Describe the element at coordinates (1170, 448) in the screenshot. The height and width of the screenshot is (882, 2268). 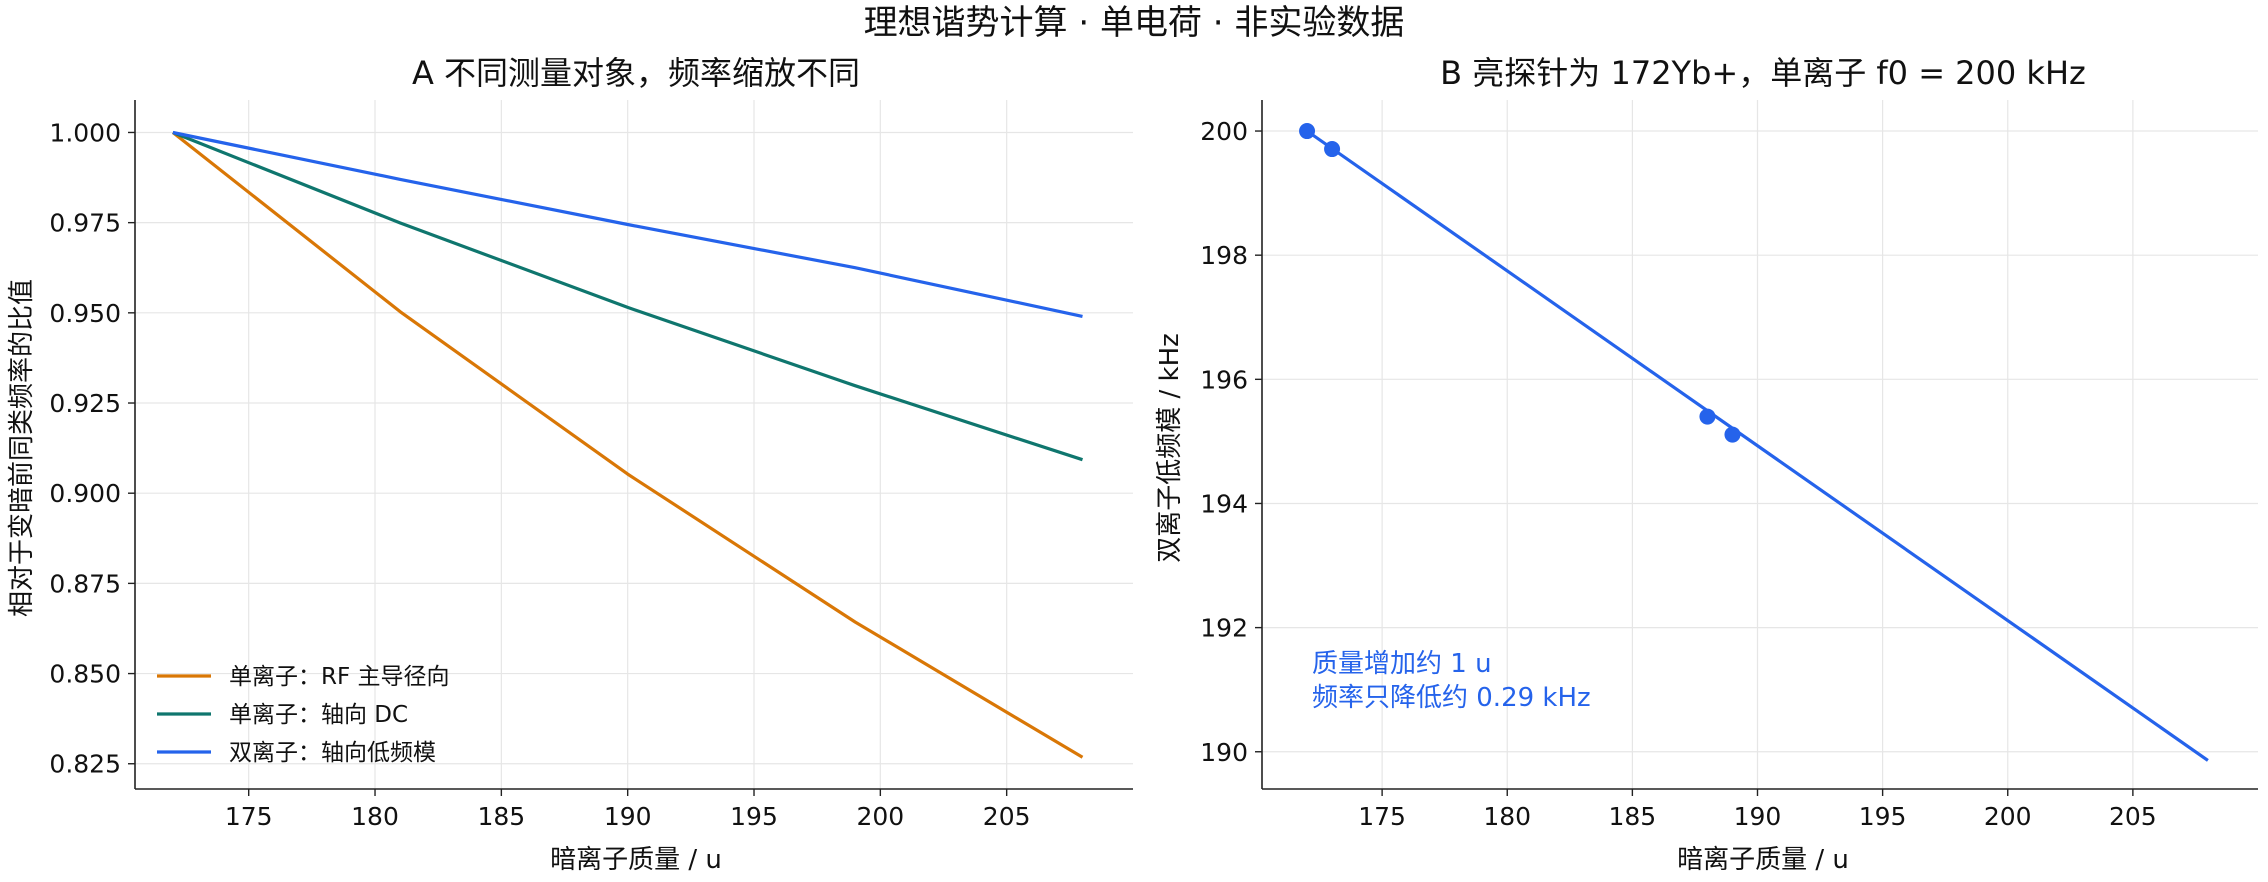
I see `panel-b-ylabel: 双离子低频模 / kHz` at that location.